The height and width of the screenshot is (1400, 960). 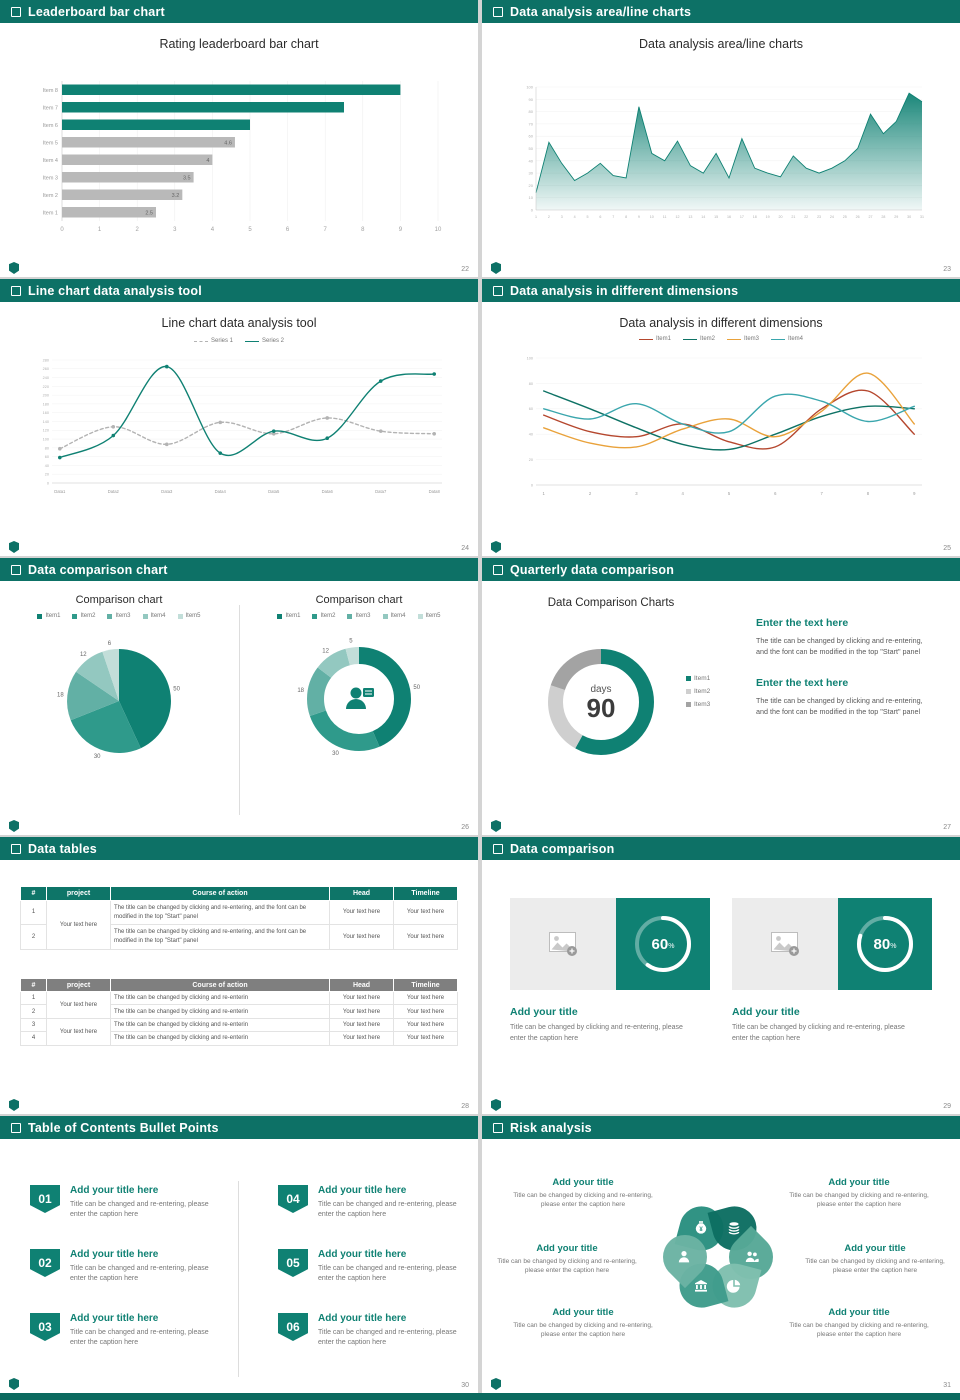 What do you see at coordinates (46, 360) in the screenshot?
I see `svg-text: 280` at bounding box center [46, 360].